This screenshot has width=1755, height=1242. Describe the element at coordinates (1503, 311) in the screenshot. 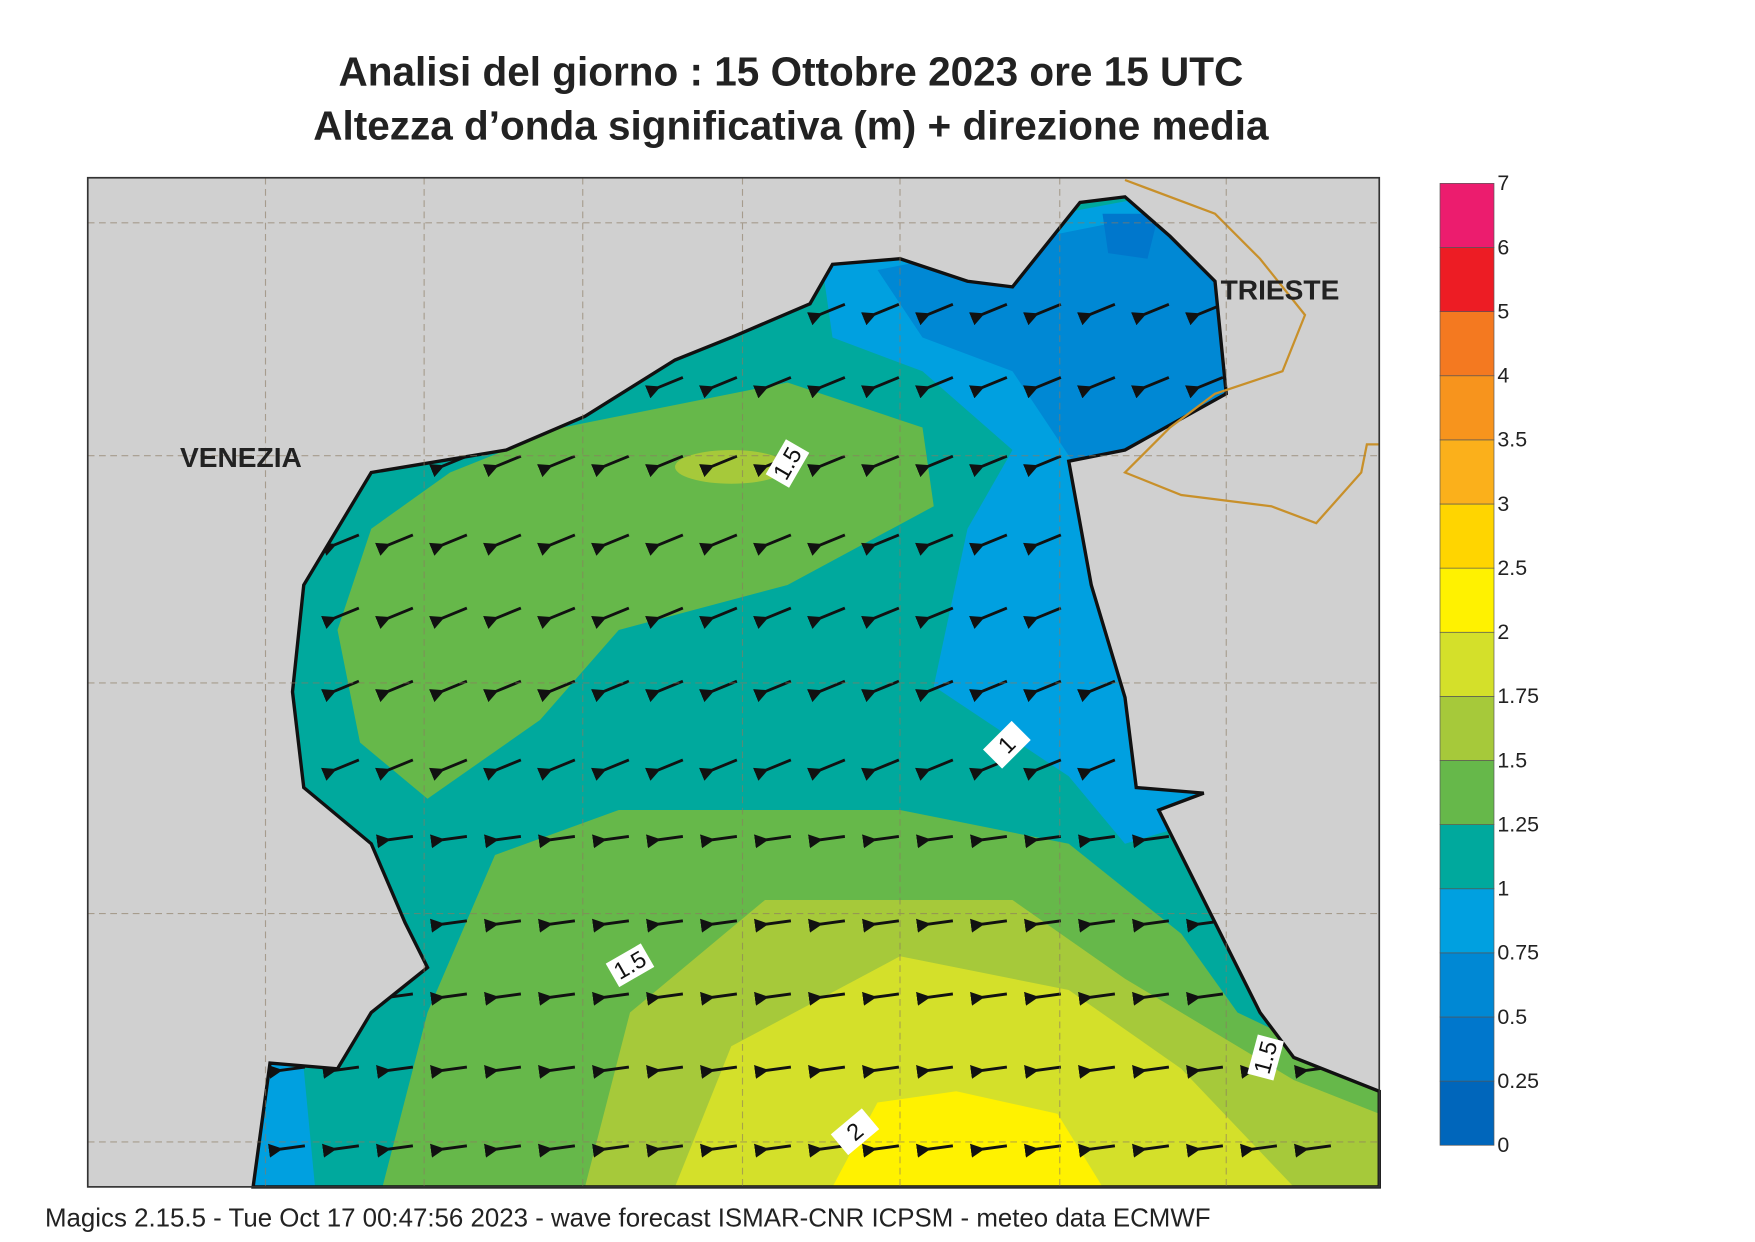

I see `colorbar-tick-label: 5` at that location.